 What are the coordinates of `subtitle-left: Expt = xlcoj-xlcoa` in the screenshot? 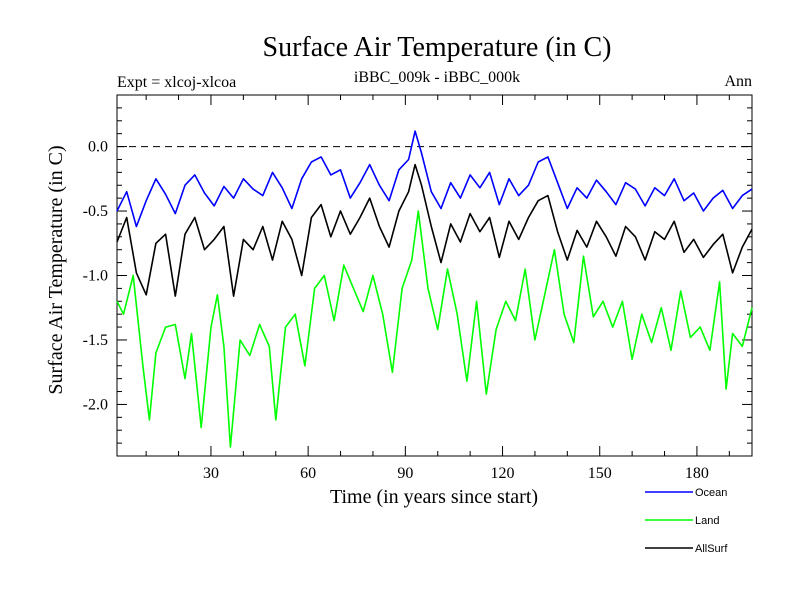 It's located at (176, 82).